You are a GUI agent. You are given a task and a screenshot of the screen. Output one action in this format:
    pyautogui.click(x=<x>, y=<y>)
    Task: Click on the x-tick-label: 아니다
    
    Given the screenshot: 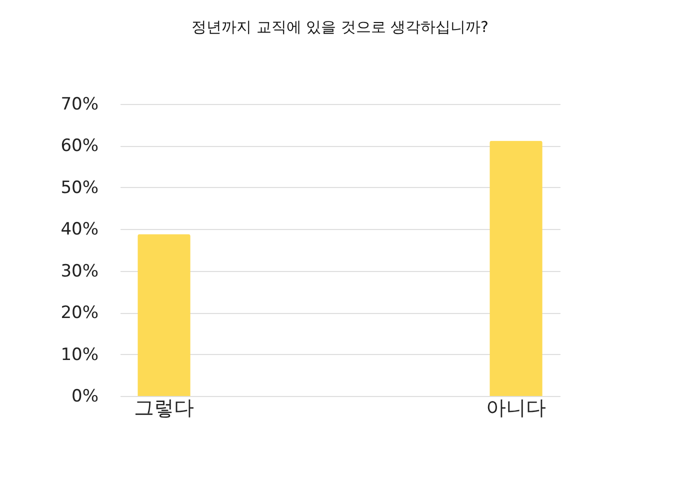 What is the action you would take?
    pyautogui.click(x=516, y=408)
    